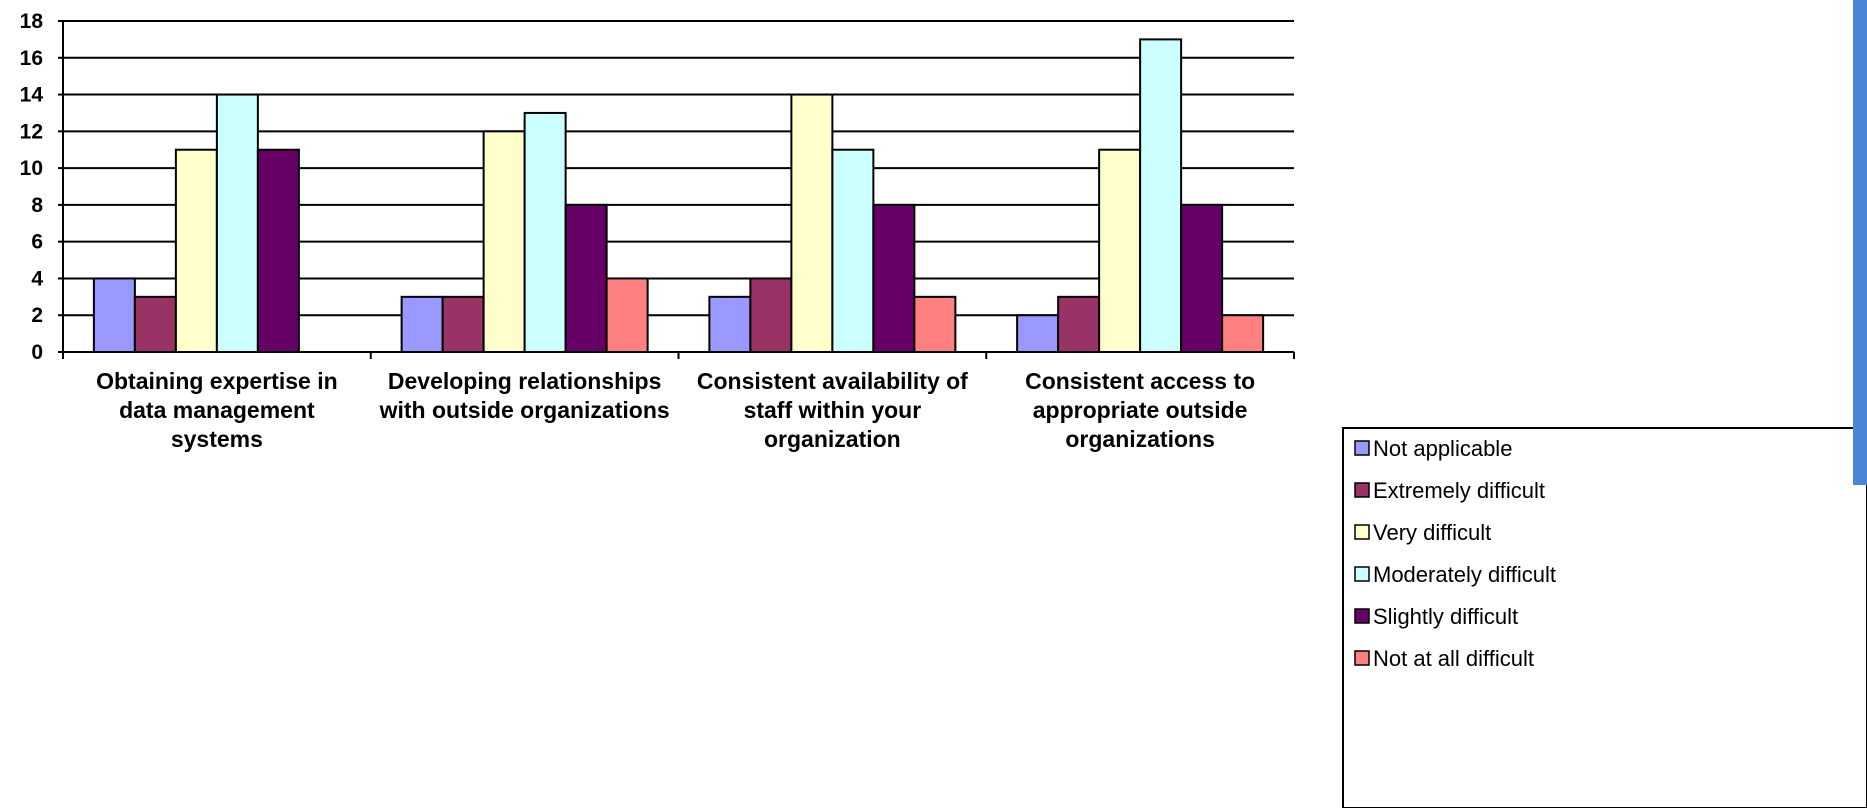 This screenshot has width=1867, height=808. I want to click on y-tick-label: 10, so click(31, 168).